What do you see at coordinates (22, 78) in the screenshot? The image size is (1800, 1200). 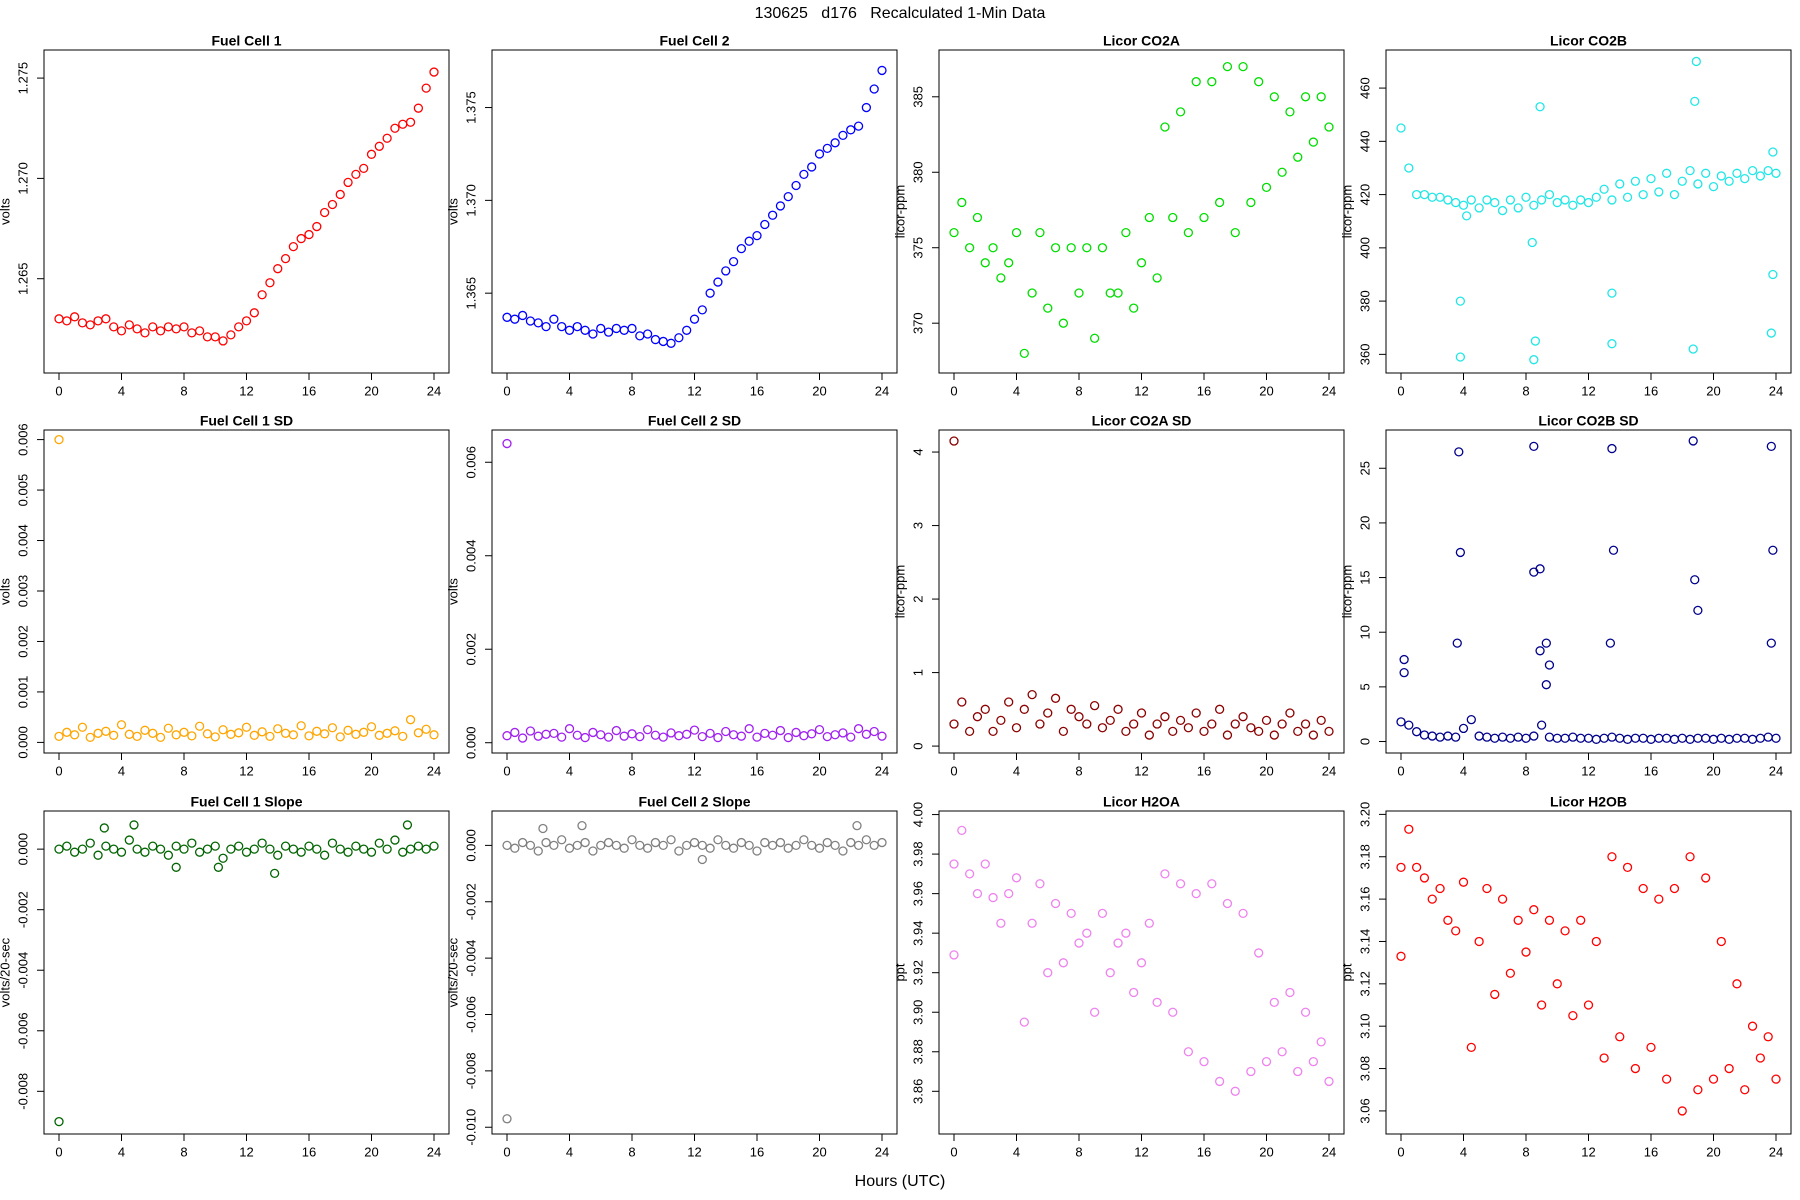 I see `y-tick-label: 1.275` at bounding box center [22, 78].